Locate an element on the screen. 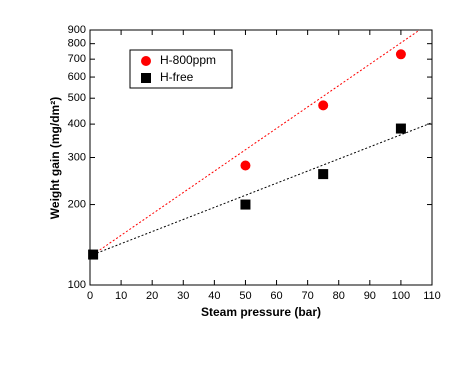 The height and width of the screenshot is (376, 465). x-axis-label: Steam pressure (bar) is located at coordinates (261, 312).